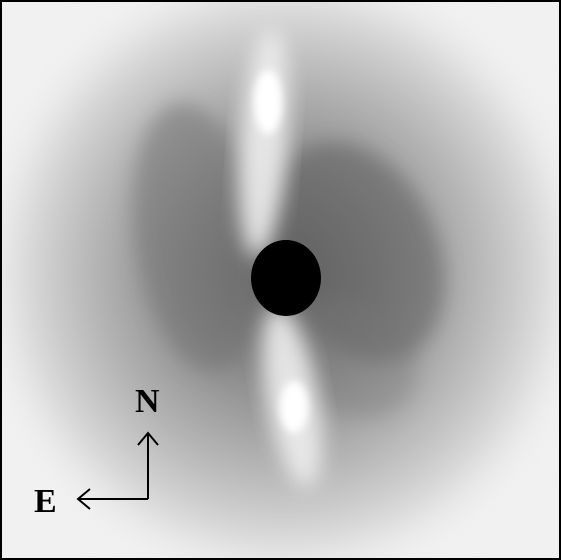  I want to click on east-arrowhead, so click(83, 499).